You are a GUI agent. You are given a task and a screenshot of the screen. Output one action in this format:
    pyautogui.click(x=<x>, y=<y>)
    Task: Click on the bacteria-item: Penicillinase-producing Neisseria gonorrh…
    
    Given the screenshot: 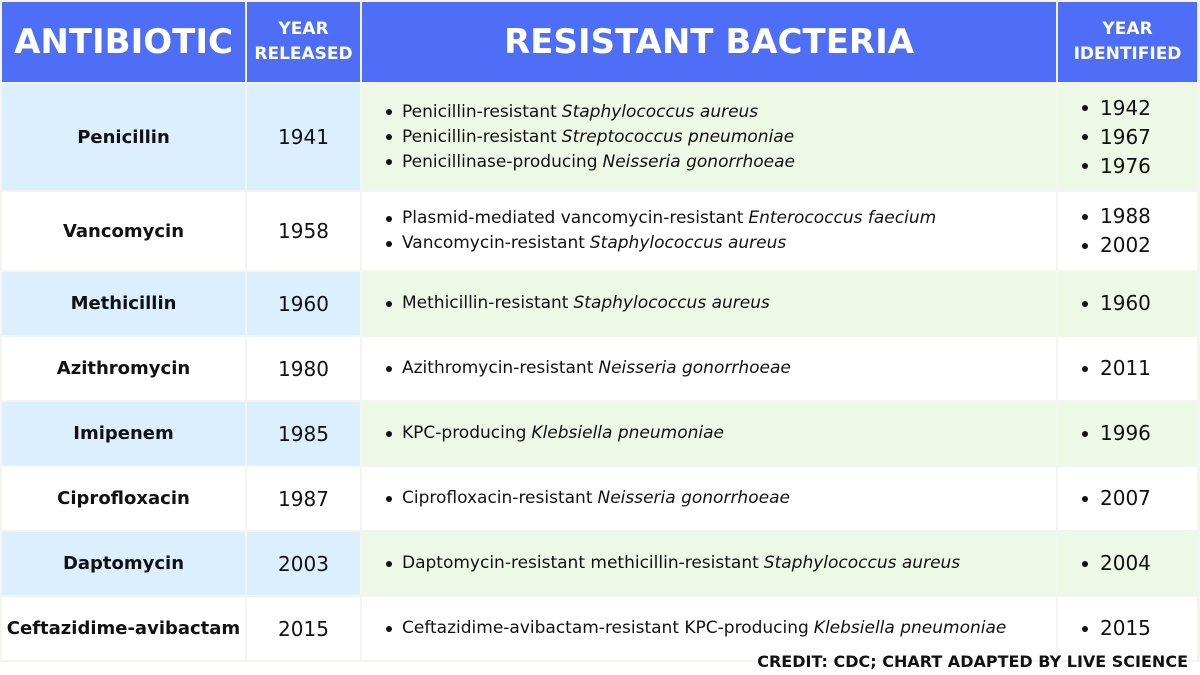 What is the action you would take?
    pyautogui.click(x=590, y=162)
    